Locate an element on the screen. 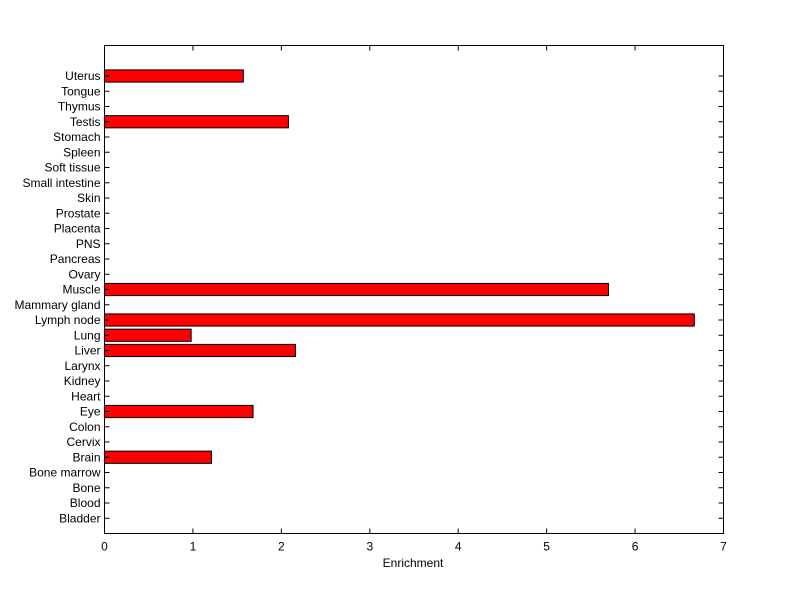 This screenshot has height=604, width=800. y-tick-label: Cervix is located at coordinates (83, 442).